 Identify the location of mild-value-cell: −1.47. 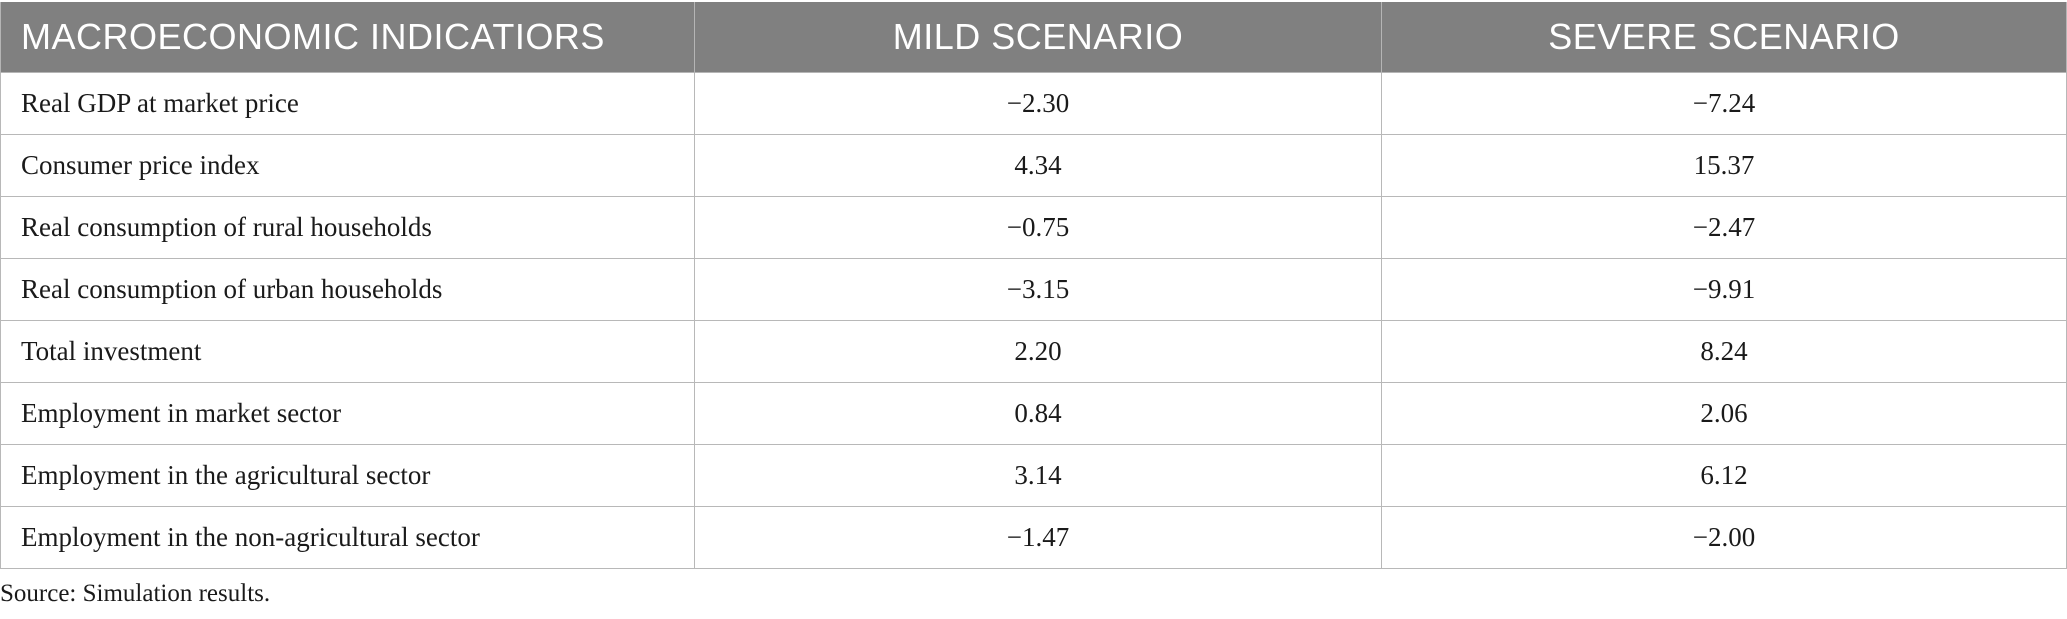
(1038, 537).